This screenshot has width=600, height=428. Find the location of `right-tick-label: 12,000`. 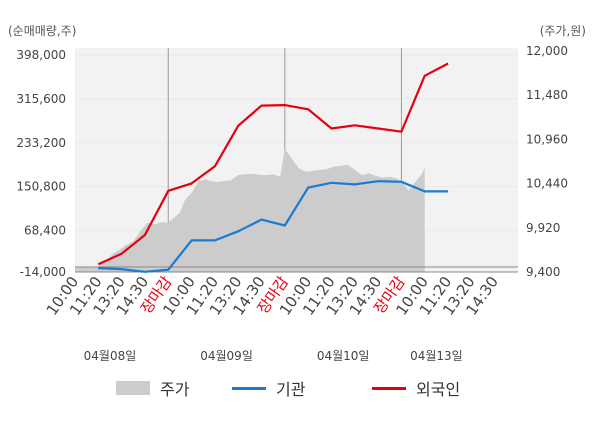

right-tick-label: 12,000 is located at coordinates (547, 51).